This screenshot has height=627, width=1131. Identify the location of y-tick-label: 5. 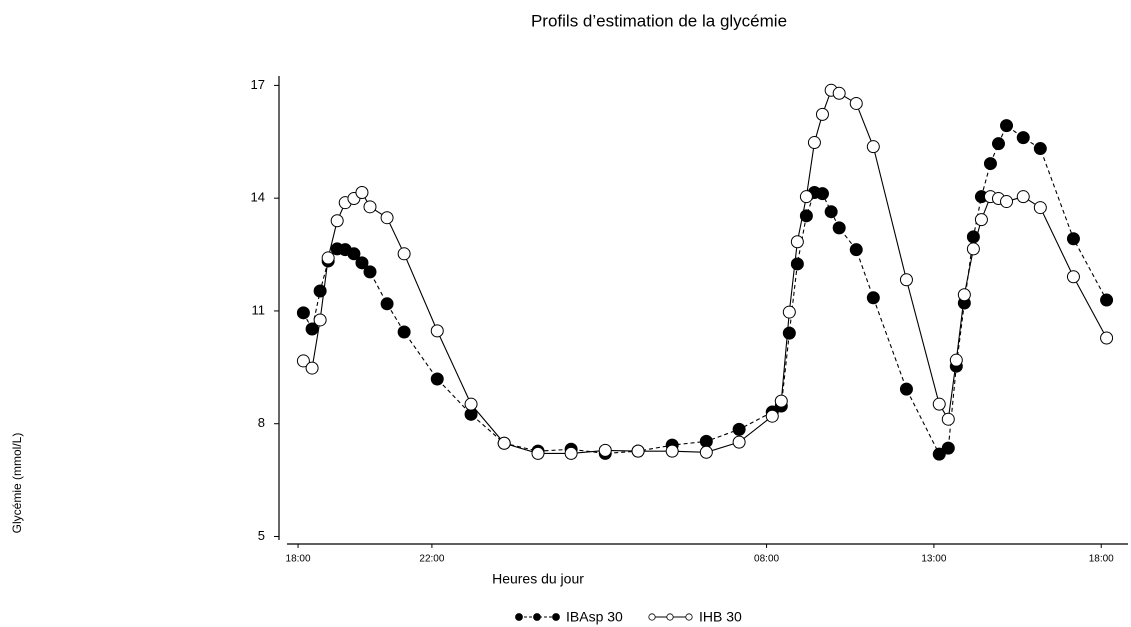
(261, 535).